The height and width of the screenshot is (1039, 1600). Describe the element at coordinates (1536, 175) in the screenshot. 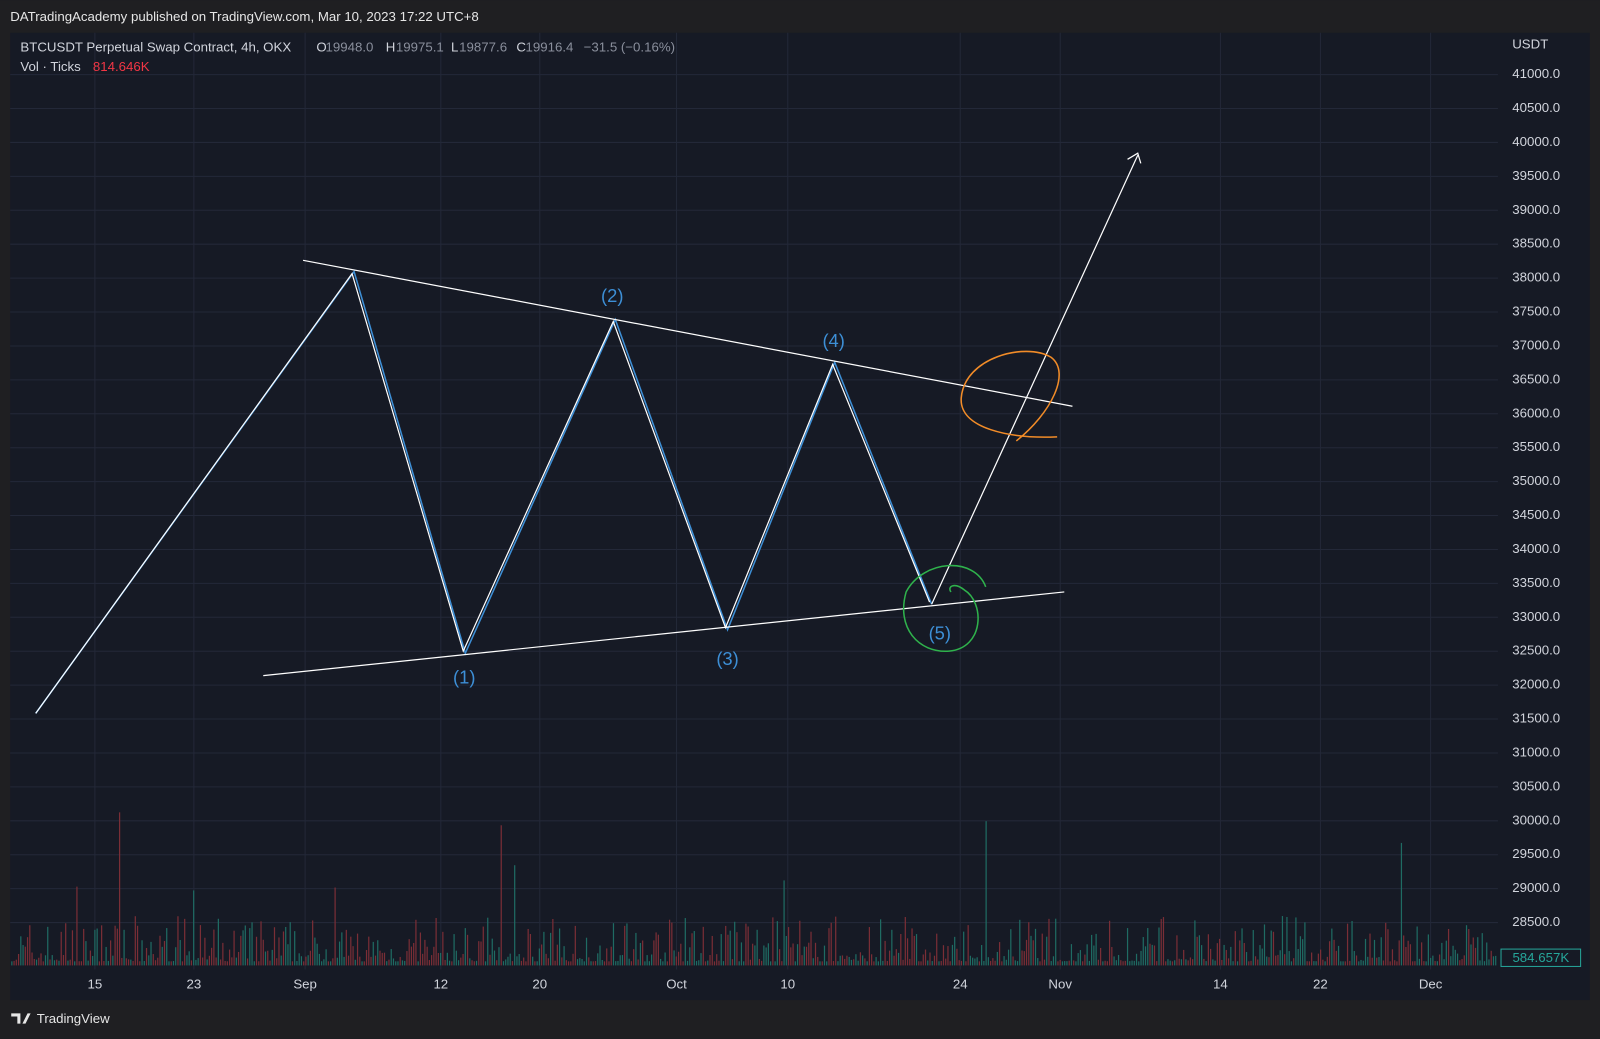

I see `price-label: 39500.0` at that location.